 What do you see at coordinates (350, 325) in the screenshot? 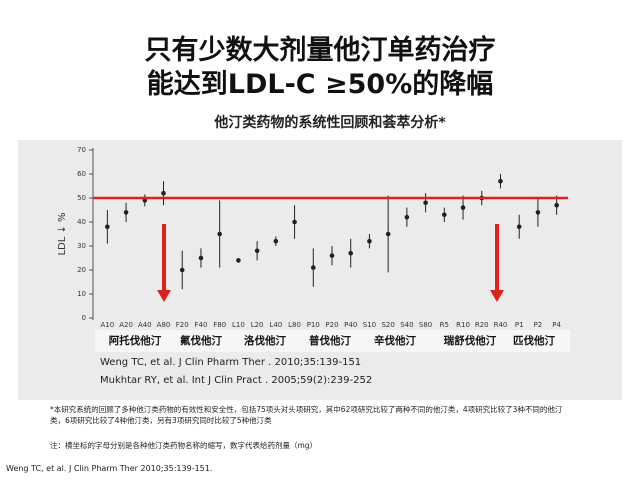
I see `x-tick-label: P40` at bounding box center [350, 325].